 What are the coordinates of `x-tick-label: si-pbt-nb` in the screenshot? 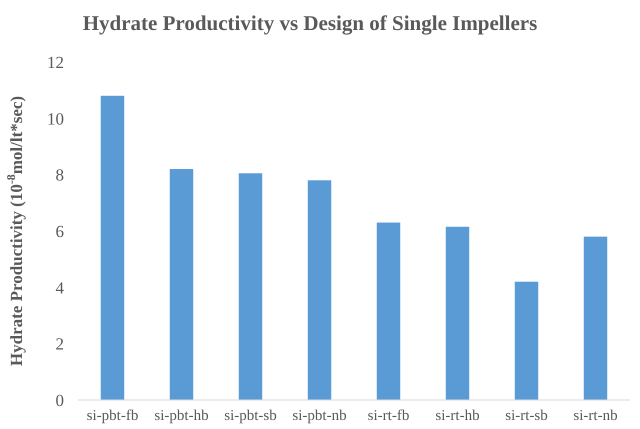 It's located at (319, 416).